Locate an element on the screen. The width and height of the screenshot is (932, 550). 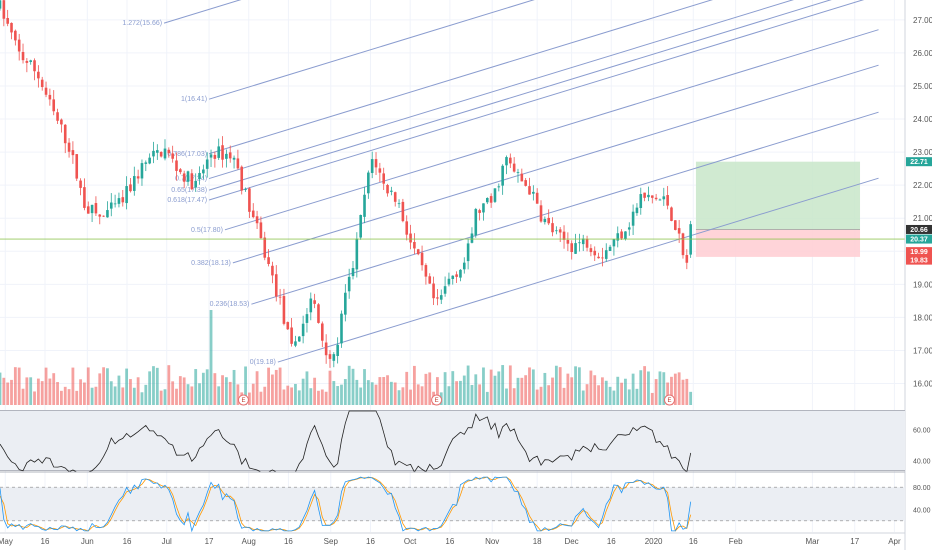
time-tick-label: Dec is located at coordinates (571, 541).